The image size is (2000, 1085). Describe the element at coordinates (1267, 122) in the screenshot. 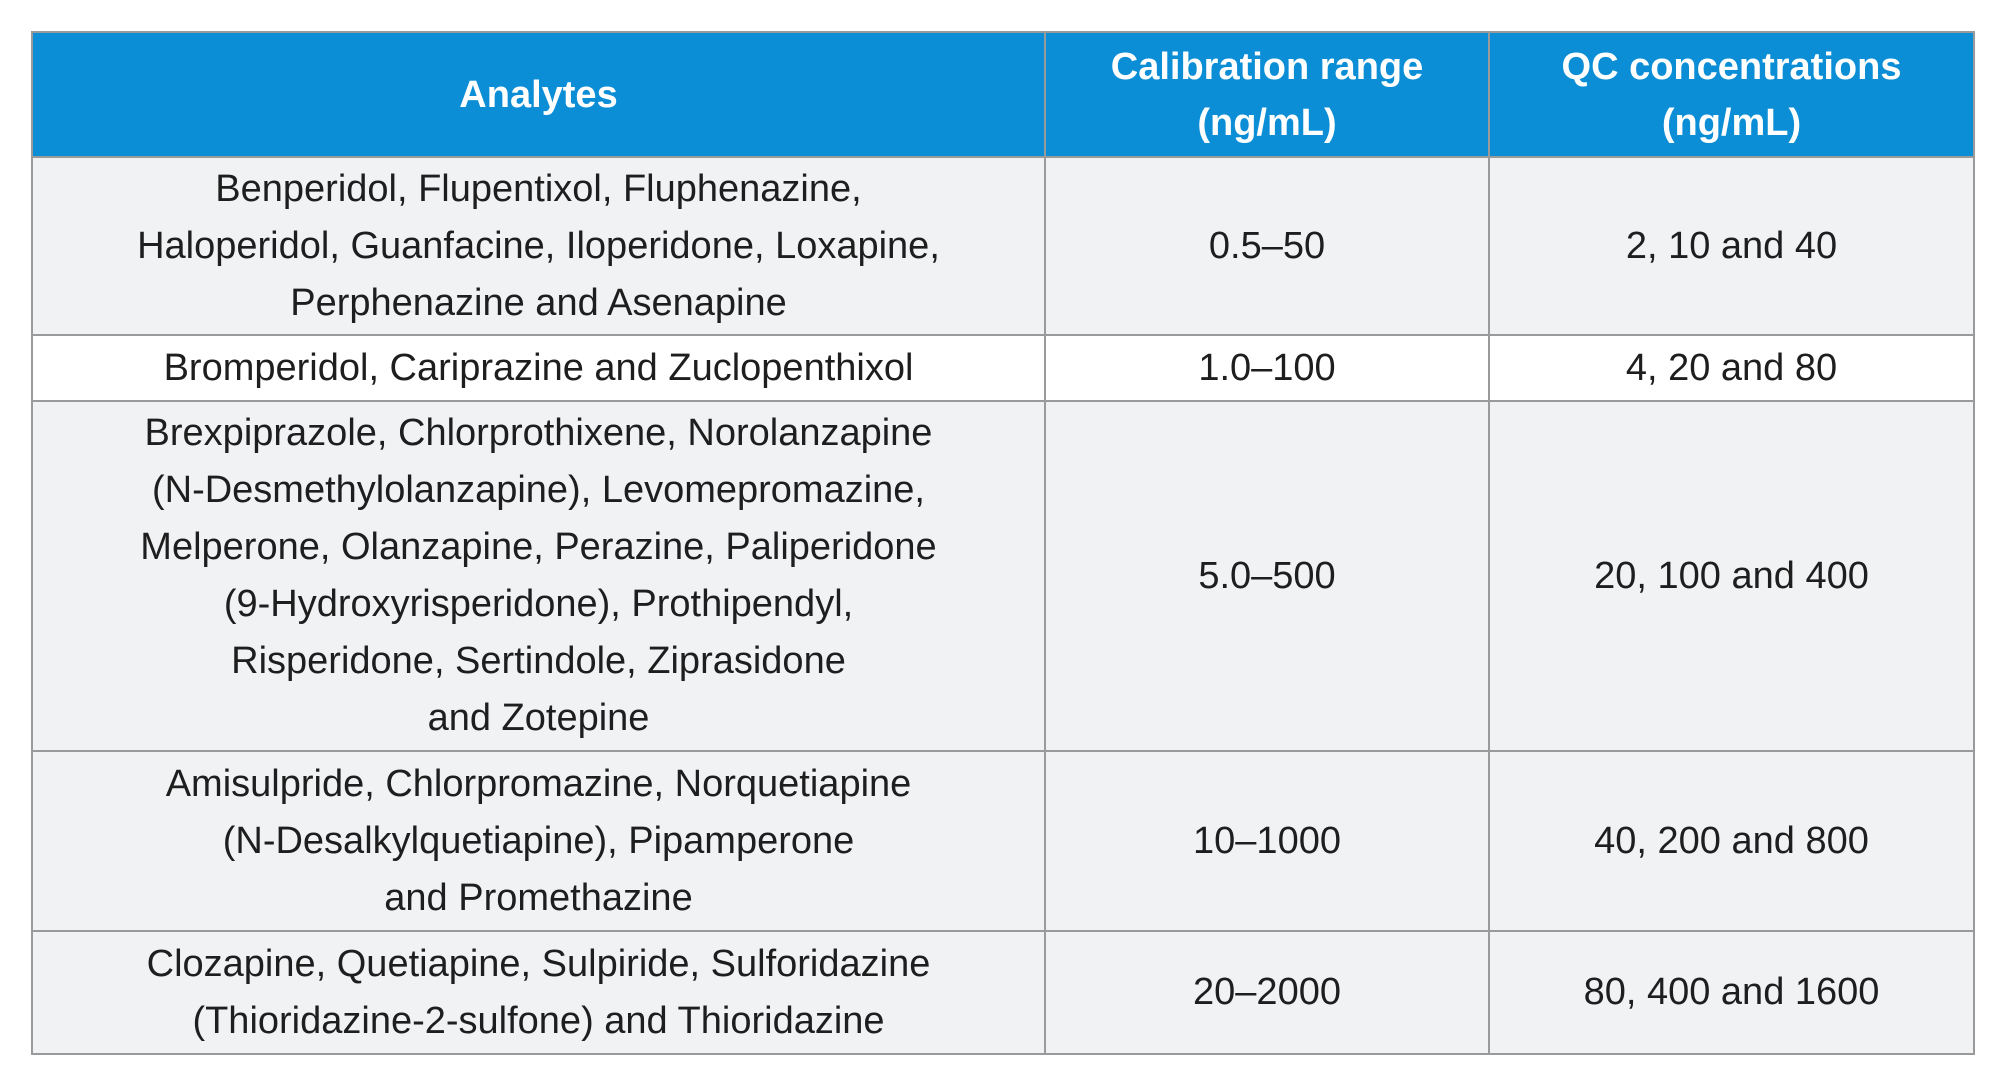

I see `header-calibration-range-unit: (ng/mL)` at that location.